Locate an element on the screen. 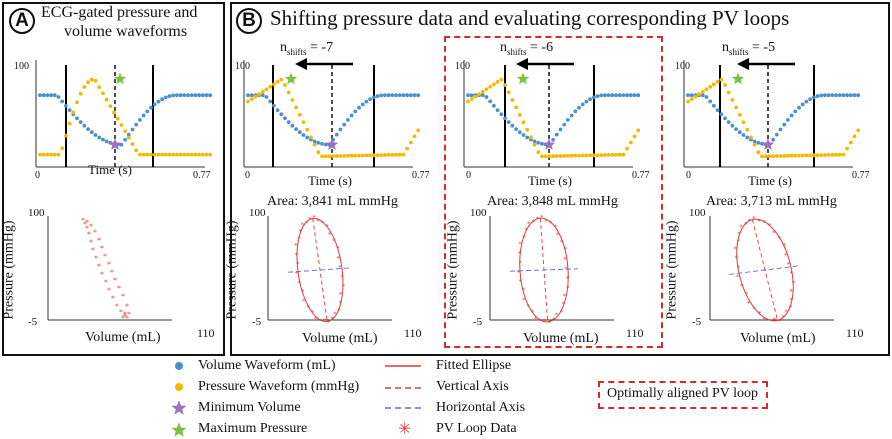 The width and height of the screenshot is (892, 439). pv-b3-ymin: -5 is located at coordinates (697, 322).